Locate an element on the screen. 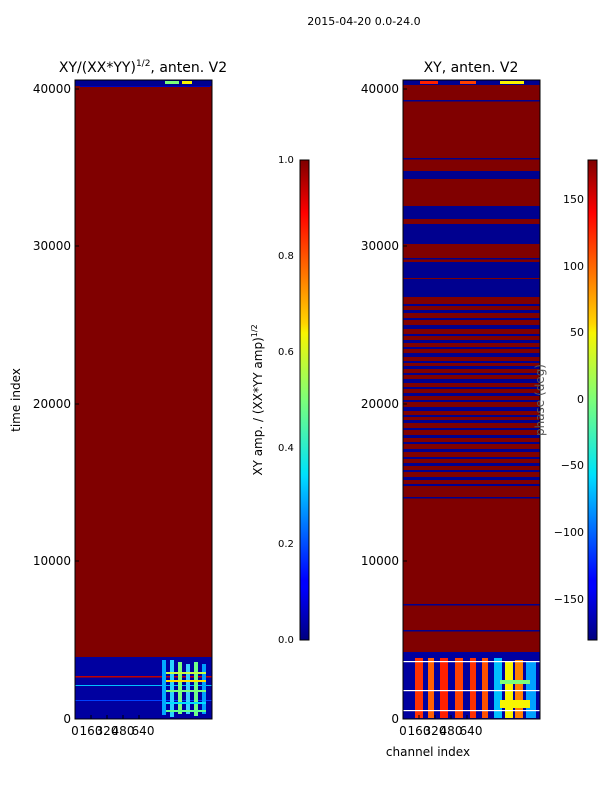 The height and width of the screenshot is (804, 600). colorbar2-tick-label: −50 is located at coordinates (572, 465).